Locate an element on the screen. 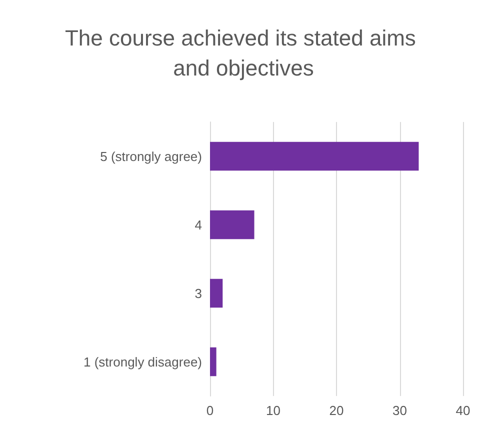 This screenshot has width=487, height=432. x-tick-label: 0 is located at coordinates (210, 410).